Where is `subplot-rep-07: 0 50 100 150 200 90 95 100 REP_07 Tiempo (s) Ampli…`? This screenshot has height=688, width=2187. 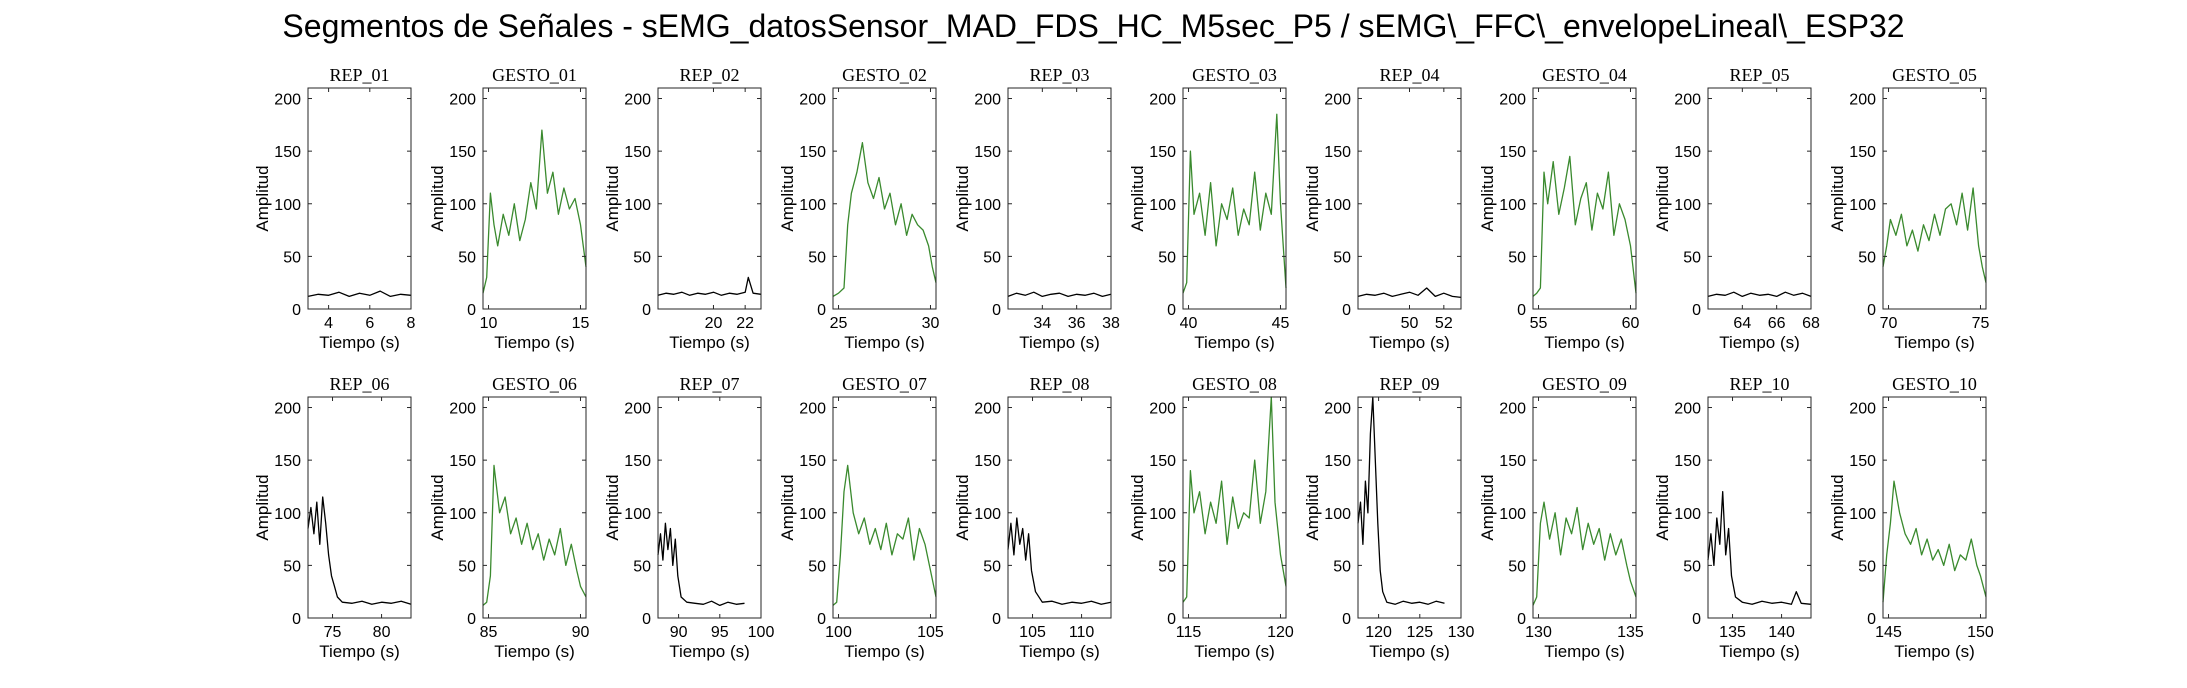
subplot-rep-07: 0 50 100 150 200 90 95 100 REP_07 Tiempo (s) Ampli… is located at coordinates (688, 517).